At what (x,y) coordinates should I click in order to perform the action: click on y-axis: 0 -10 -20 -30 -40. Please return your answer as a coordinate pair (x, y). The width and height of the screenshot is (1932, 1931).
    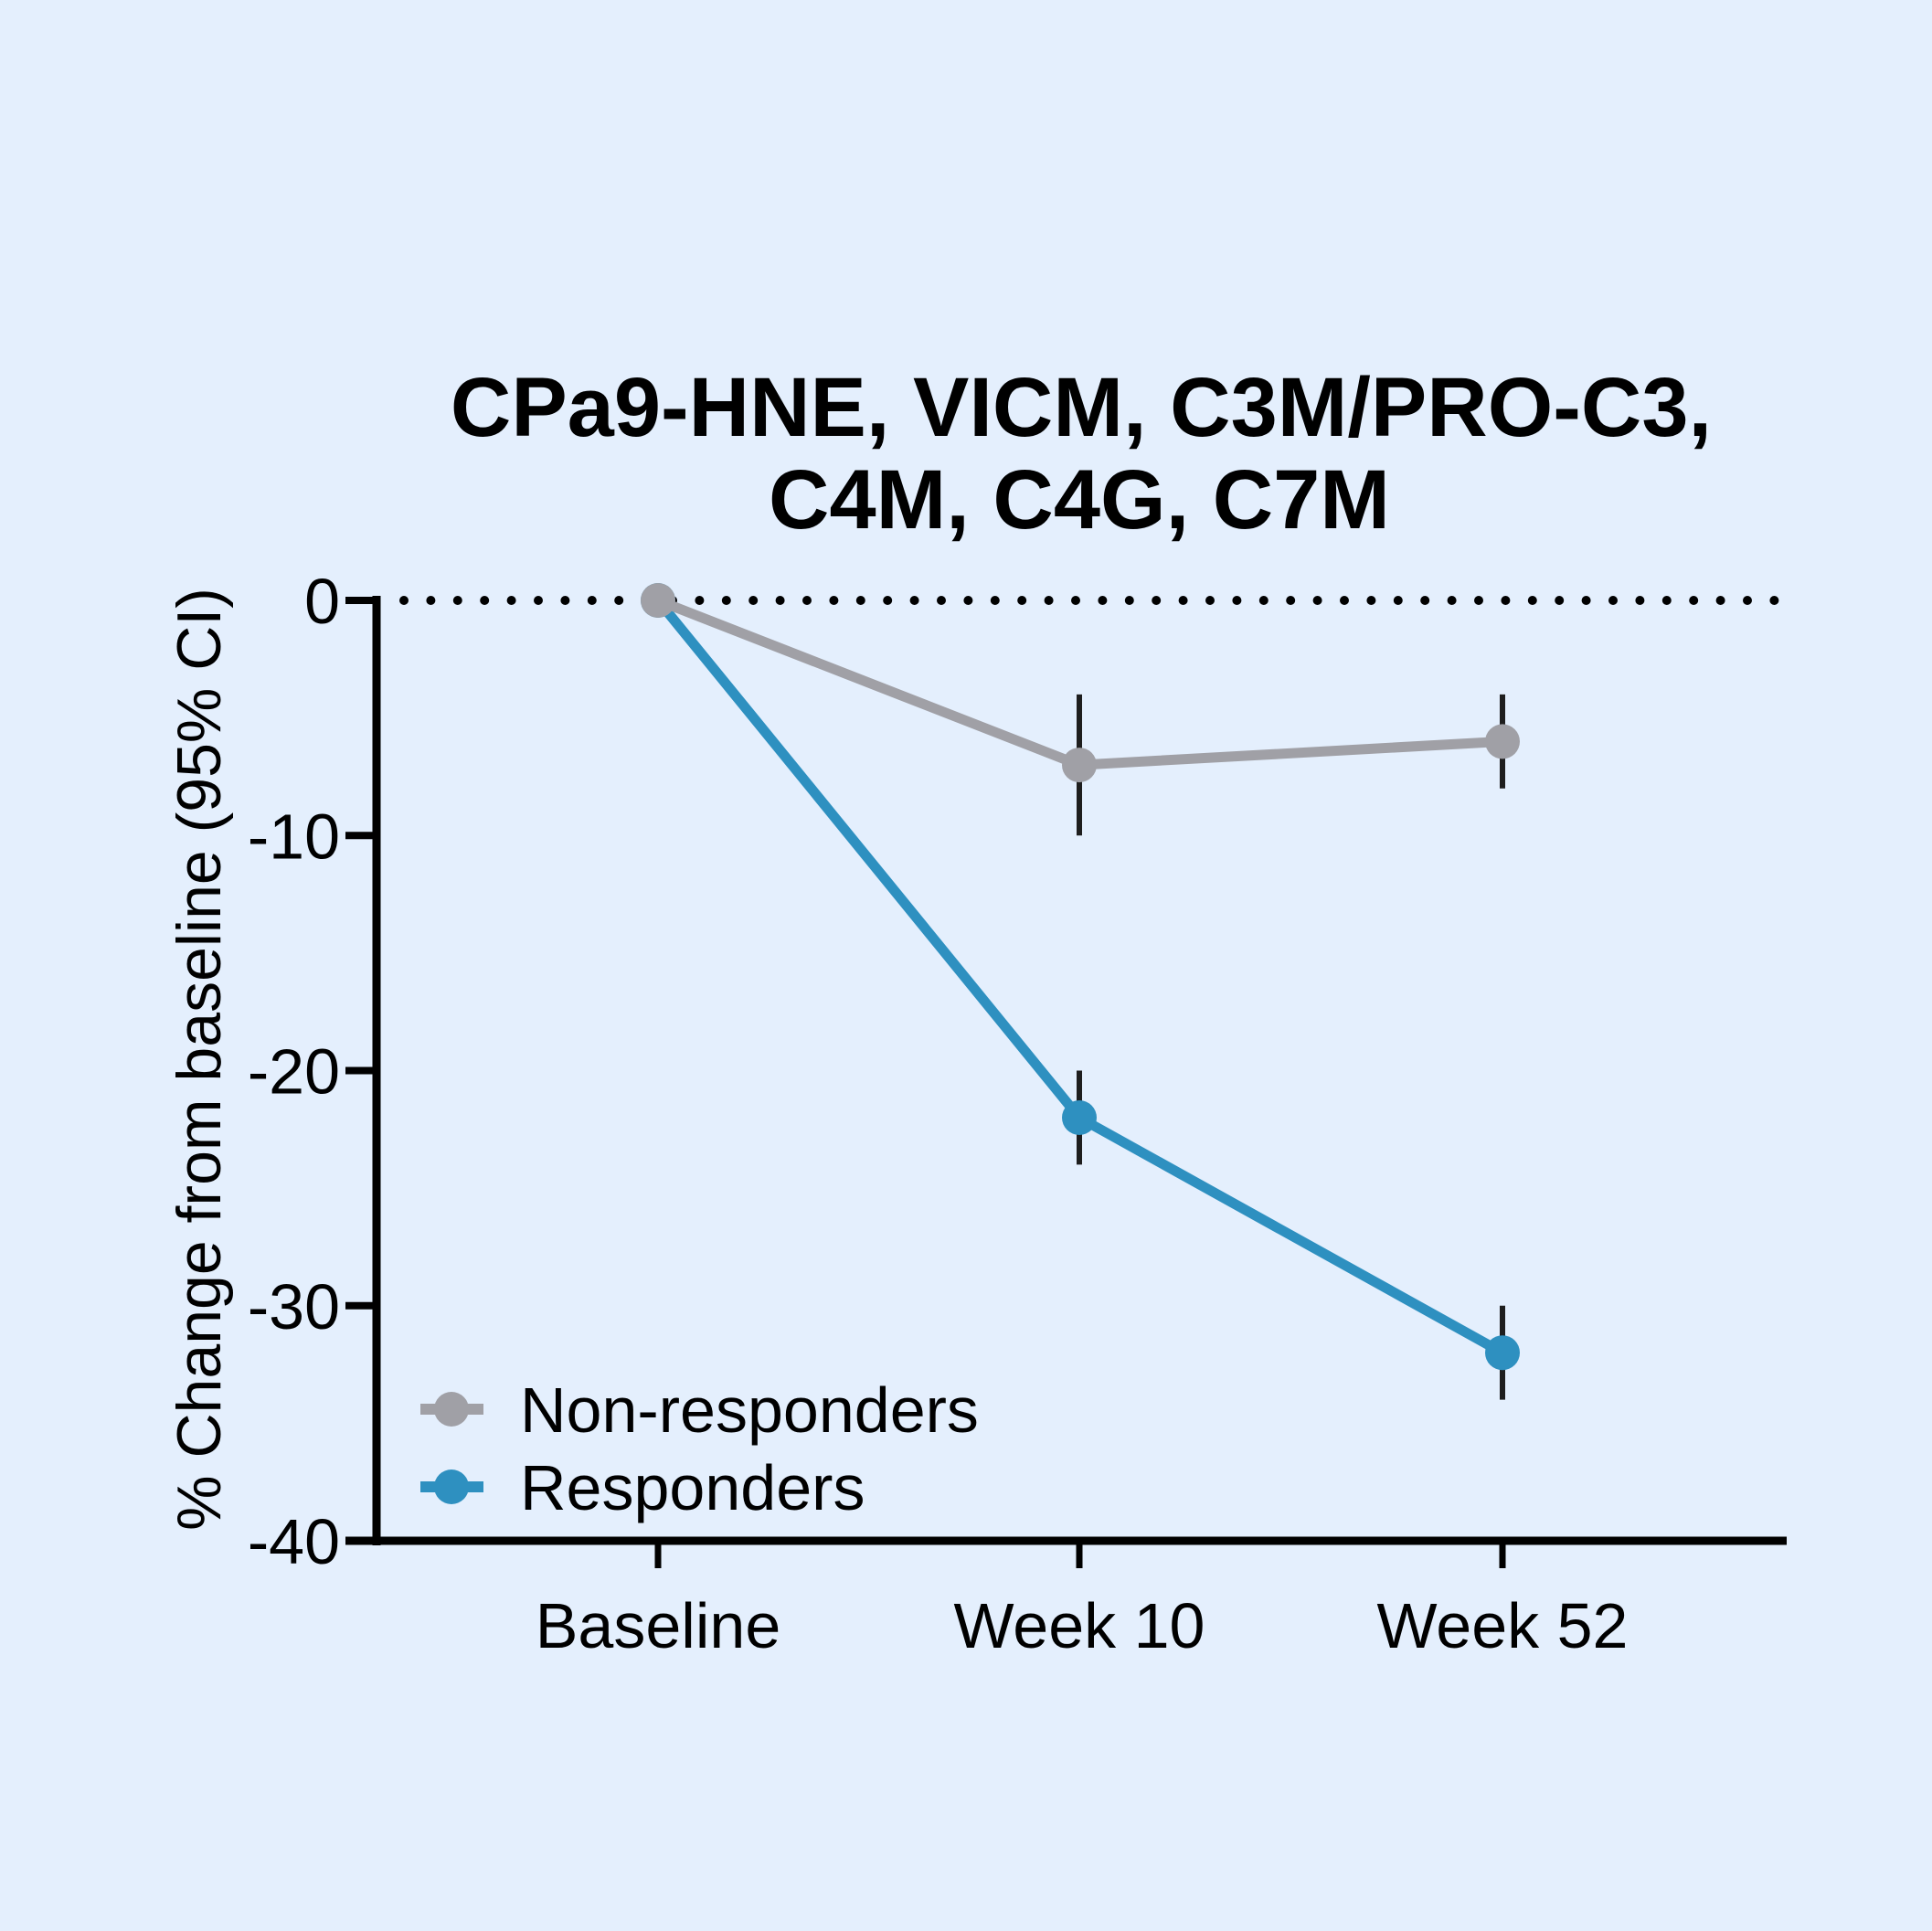
    Looking at the image, I should click on (314, 1071).